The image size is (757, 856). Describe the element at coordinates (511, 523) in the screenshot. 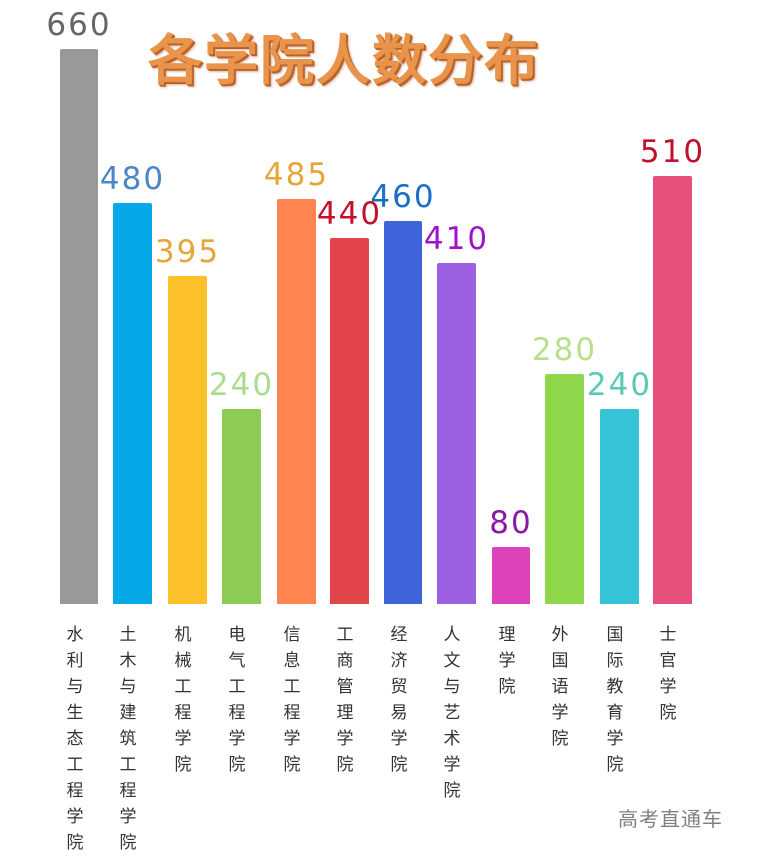

I see `value-label: 80` at that location.